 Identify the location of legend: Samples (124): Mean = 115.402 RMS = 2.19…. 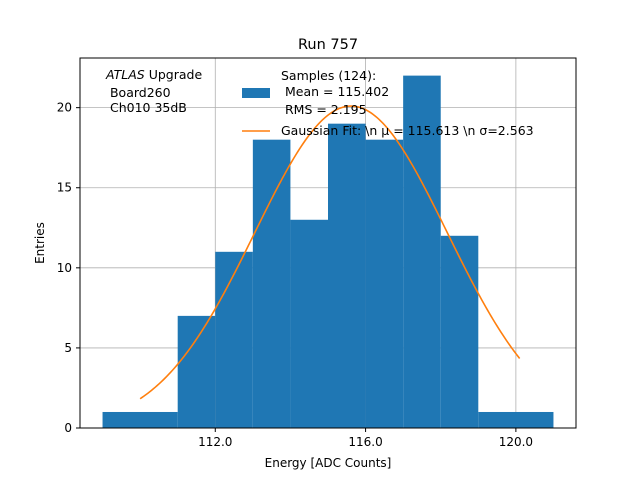
(388, 103).